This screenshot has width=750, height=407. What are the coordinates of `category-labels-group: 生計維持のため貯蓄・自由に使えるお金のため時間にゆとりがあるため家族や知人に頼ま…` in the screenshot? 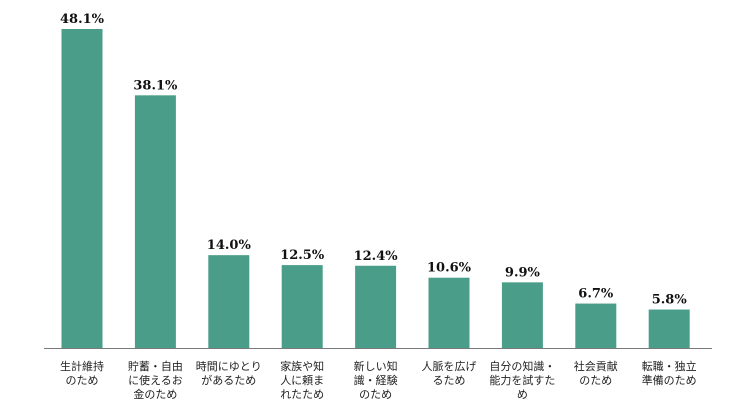 It's located at (378, 380).